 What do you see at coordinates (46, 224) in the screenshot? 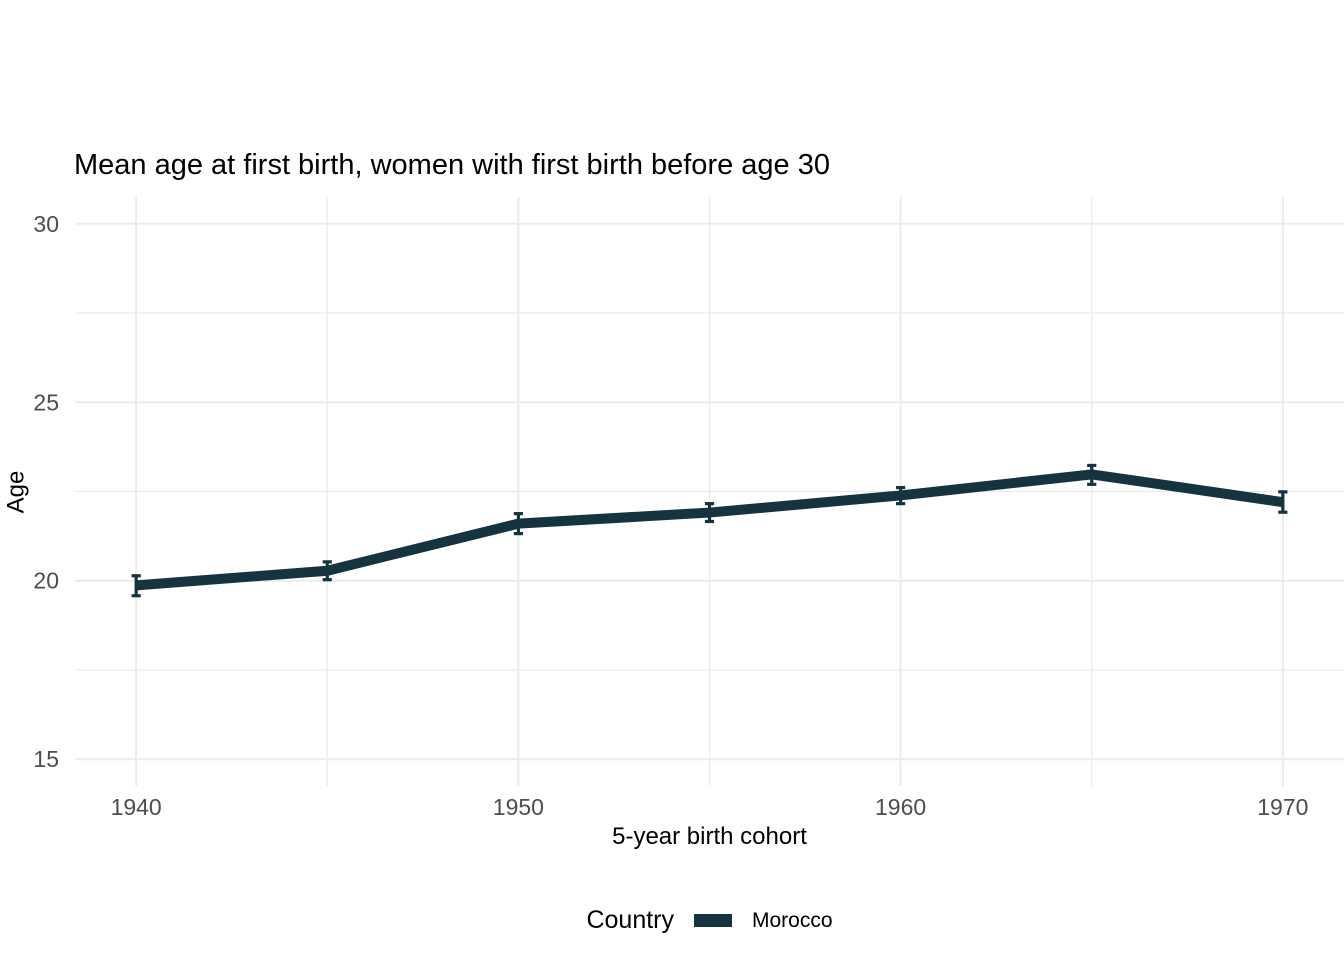
I see `y-tick-label: 30` at bounding box center [46, 224].